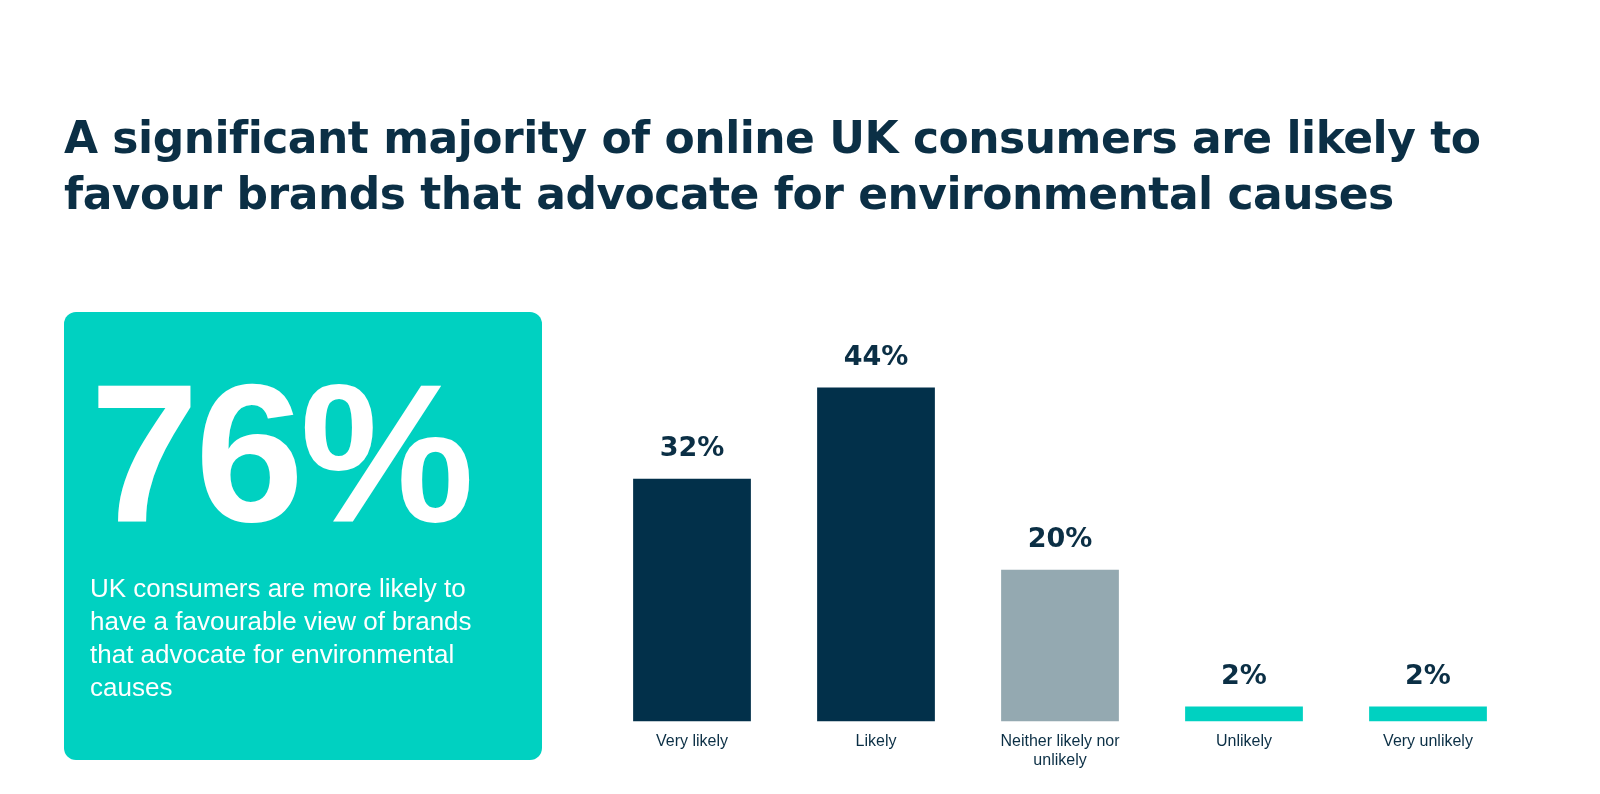  I want to click on x-tick-label: Neither likely nor unlikely, so click(1060, 749).